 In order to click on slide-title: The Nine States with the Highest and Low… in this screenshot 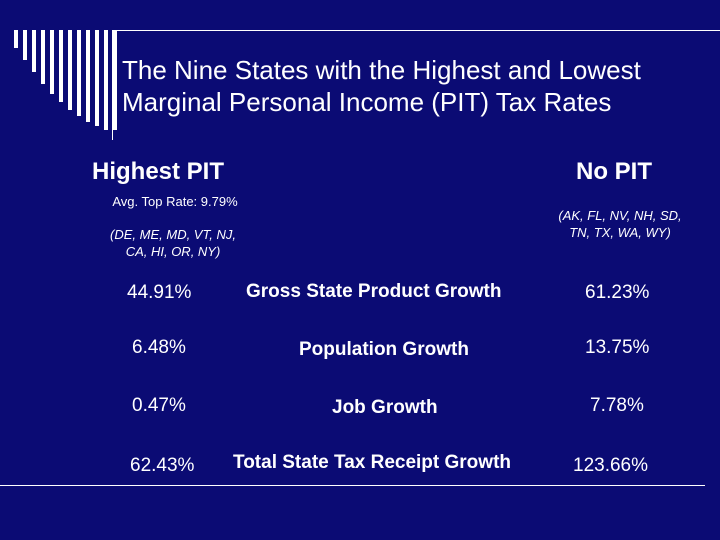, I will do `click(417, 86)`.